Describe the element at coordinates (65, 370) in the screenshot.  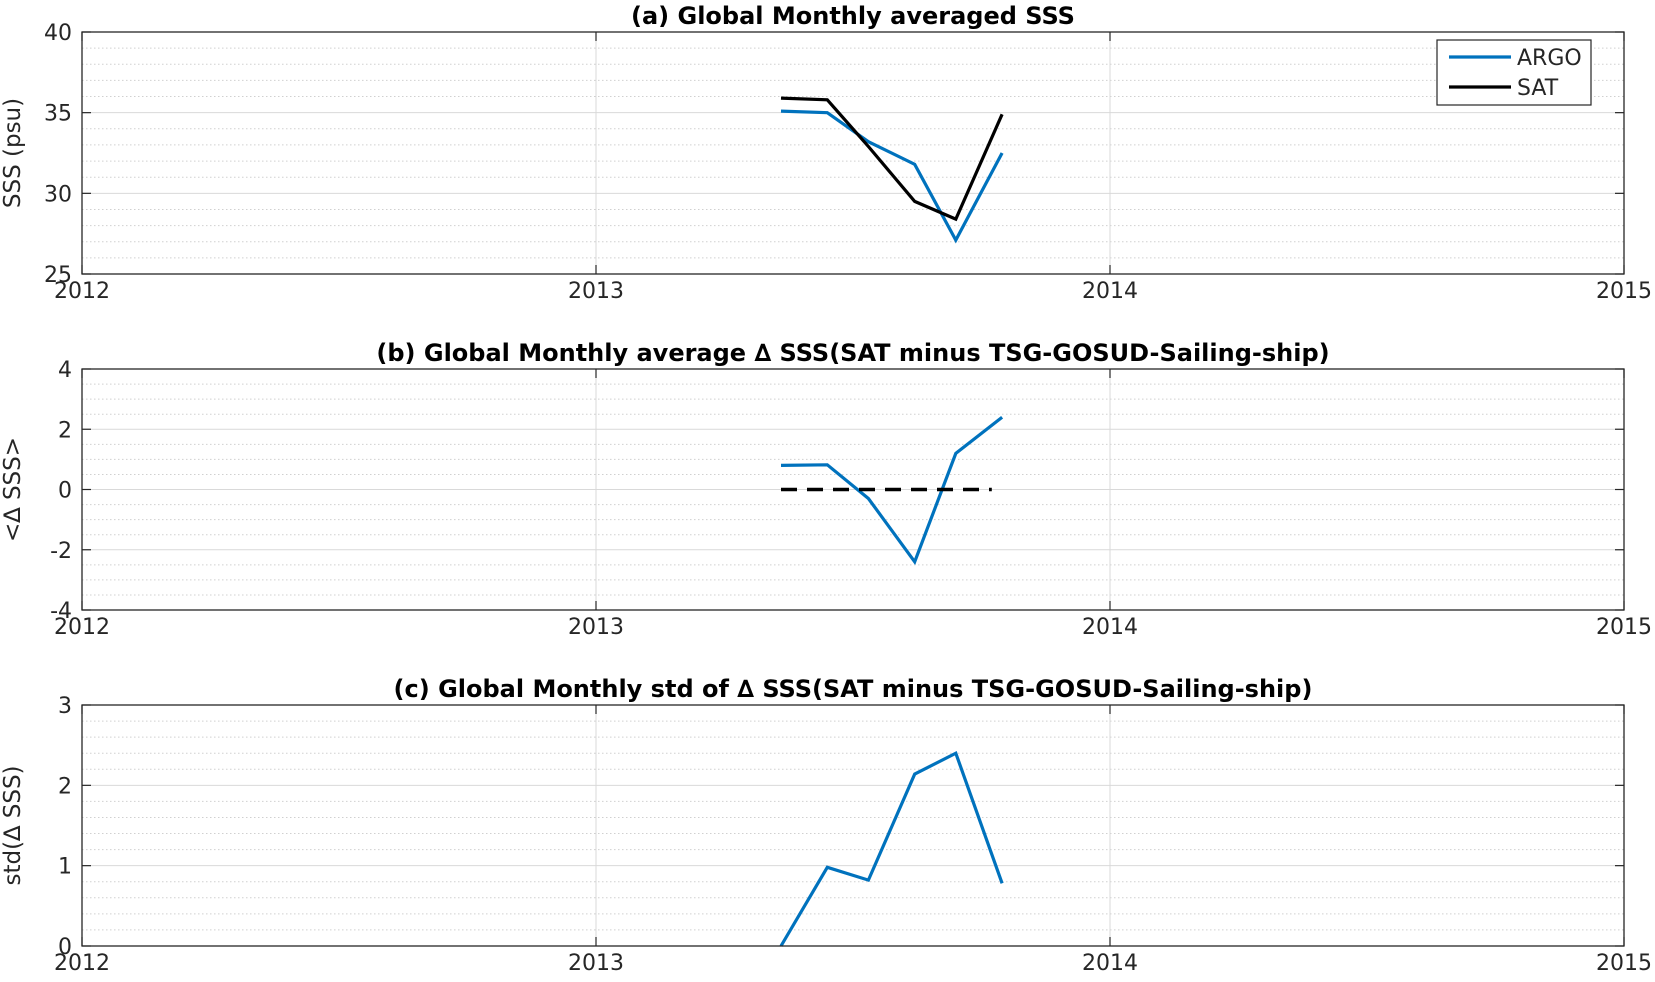
I see `y-tick-label: 4` at that location.